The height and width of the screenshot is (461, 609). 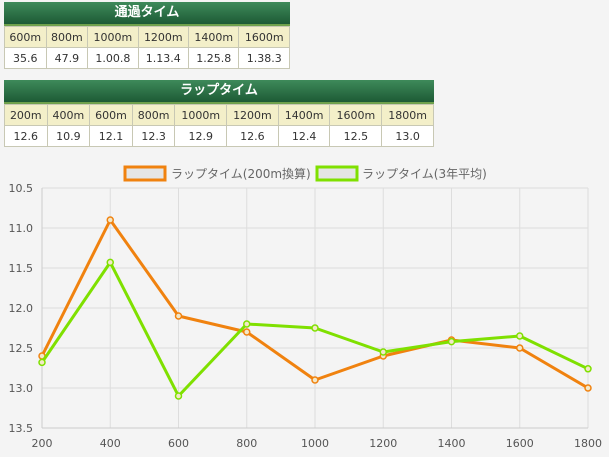 What do you see at coordinates (246, 443) in the screenshot?
I see `x-tick-label: 800` at bounding box center [246, 443].